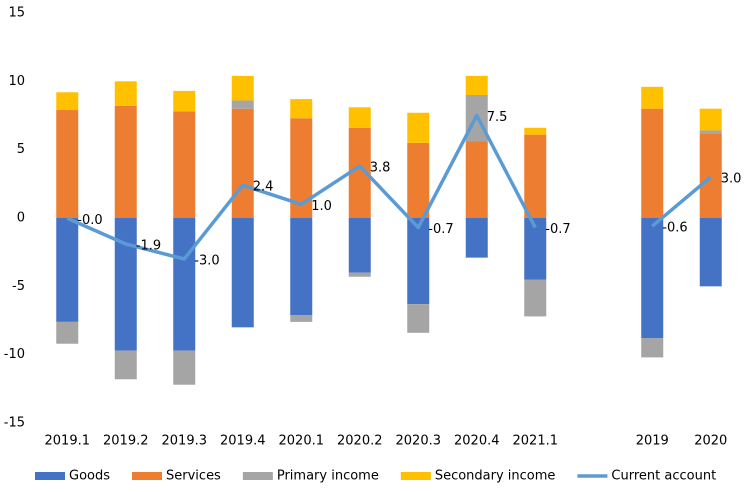 This screenshot has height=492, width=750. I want to click on x-tick-label: 2021.1, so click(536, 441).